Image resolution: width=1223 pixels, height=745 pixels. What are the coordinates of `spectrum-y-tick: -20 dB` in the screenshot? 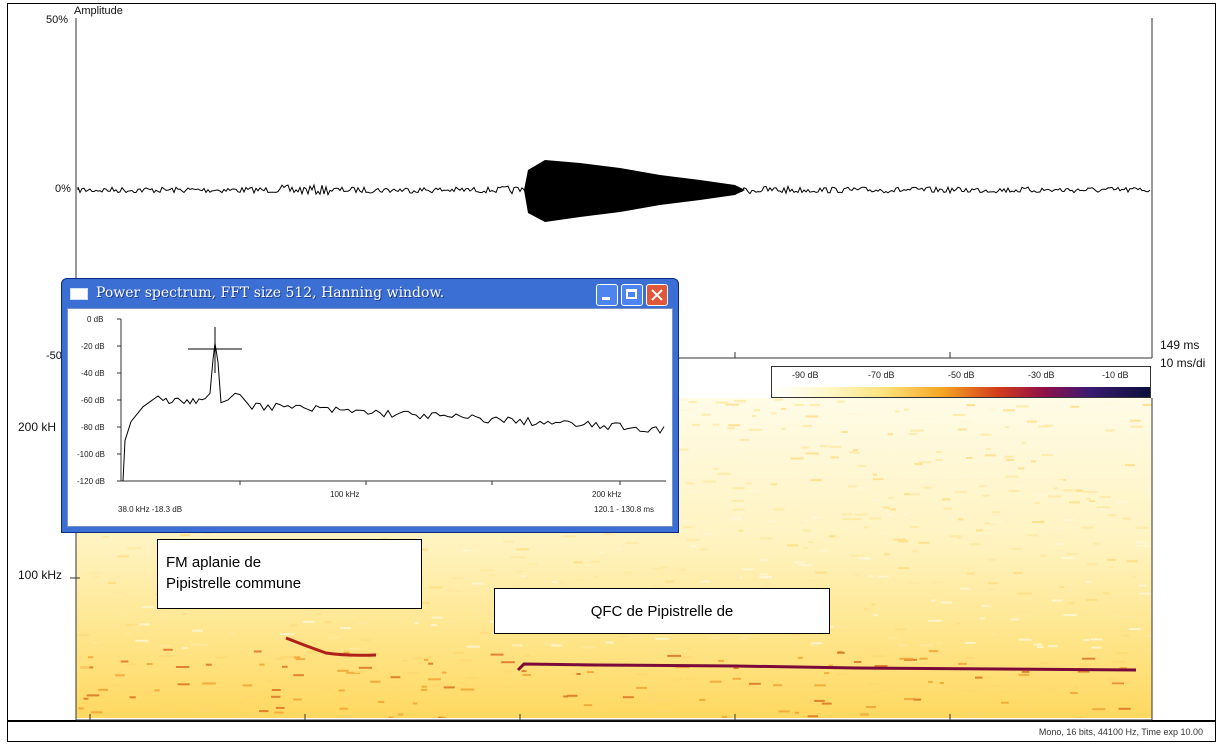 It's located at (93, 346).